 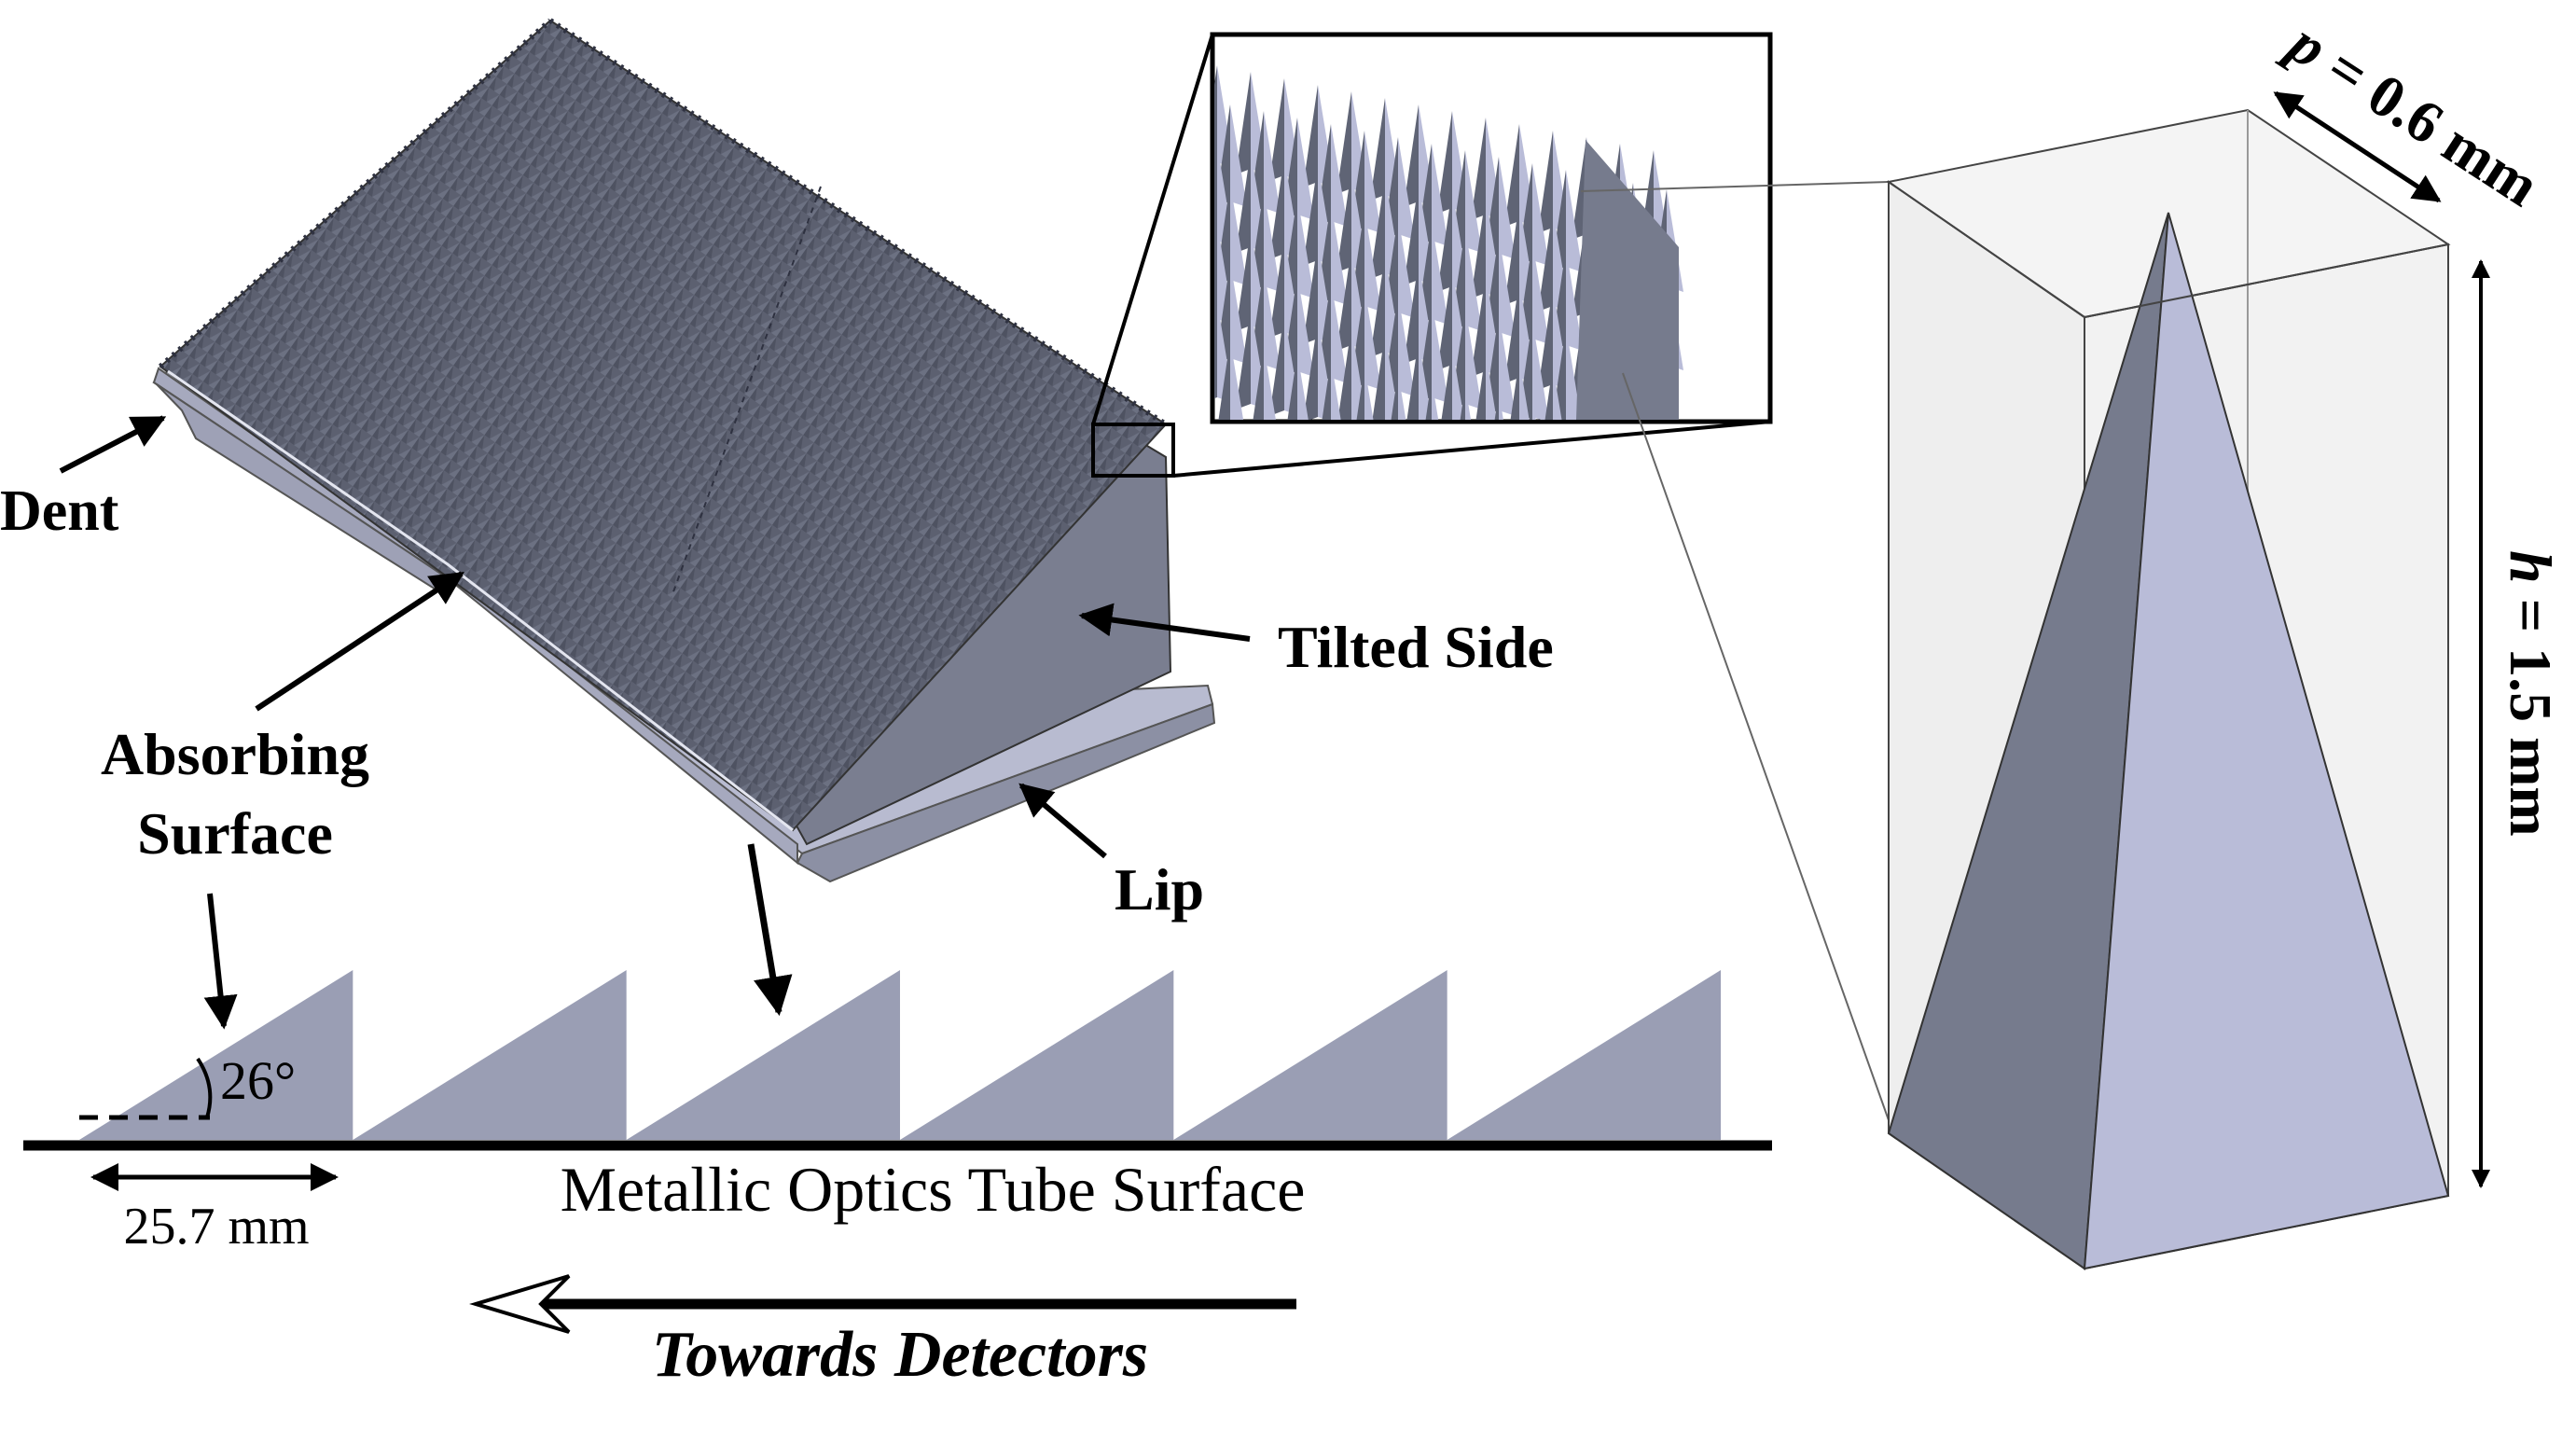 I want to click on tilted-side-arrow, so click(x=1164, y=622).